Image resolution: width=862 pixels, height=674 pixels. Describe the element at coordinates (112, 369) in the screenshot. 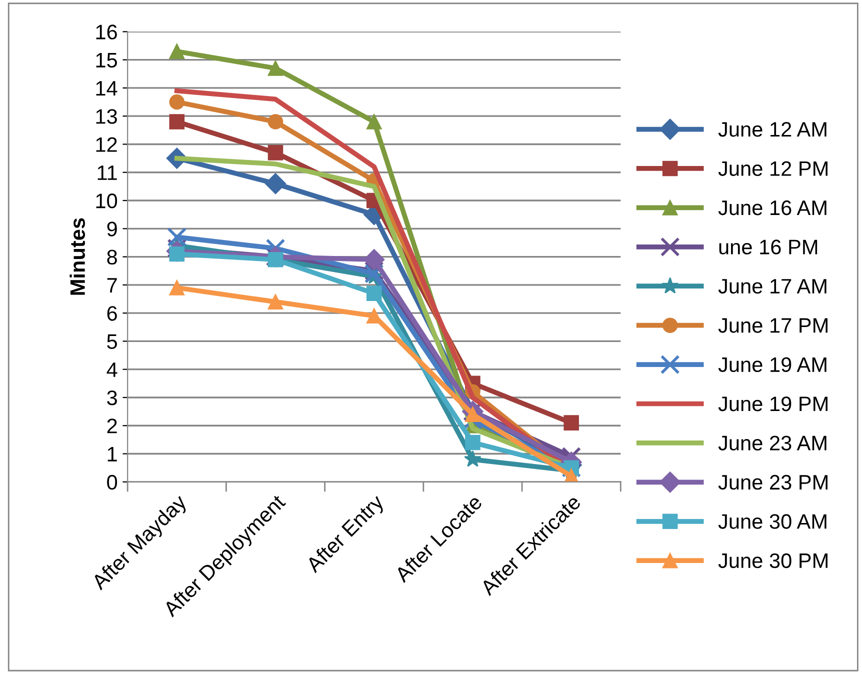

I see `y-tick-label: 4` at that location.